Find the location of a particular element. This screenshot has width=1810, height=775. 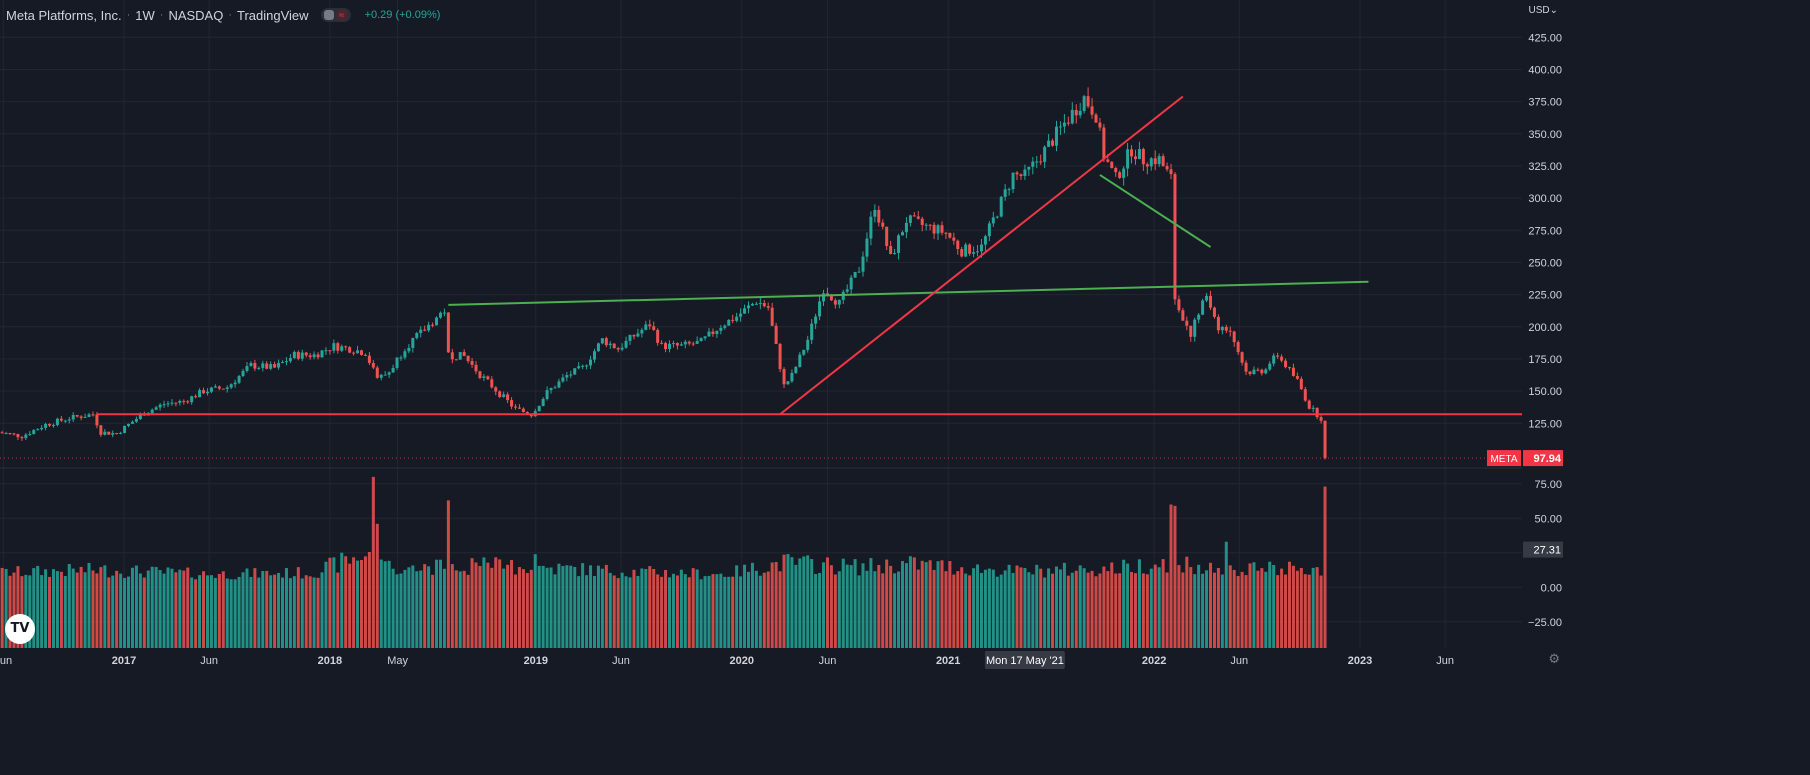

gear-icon: ⚙ is located at coordinates (1554, 658).